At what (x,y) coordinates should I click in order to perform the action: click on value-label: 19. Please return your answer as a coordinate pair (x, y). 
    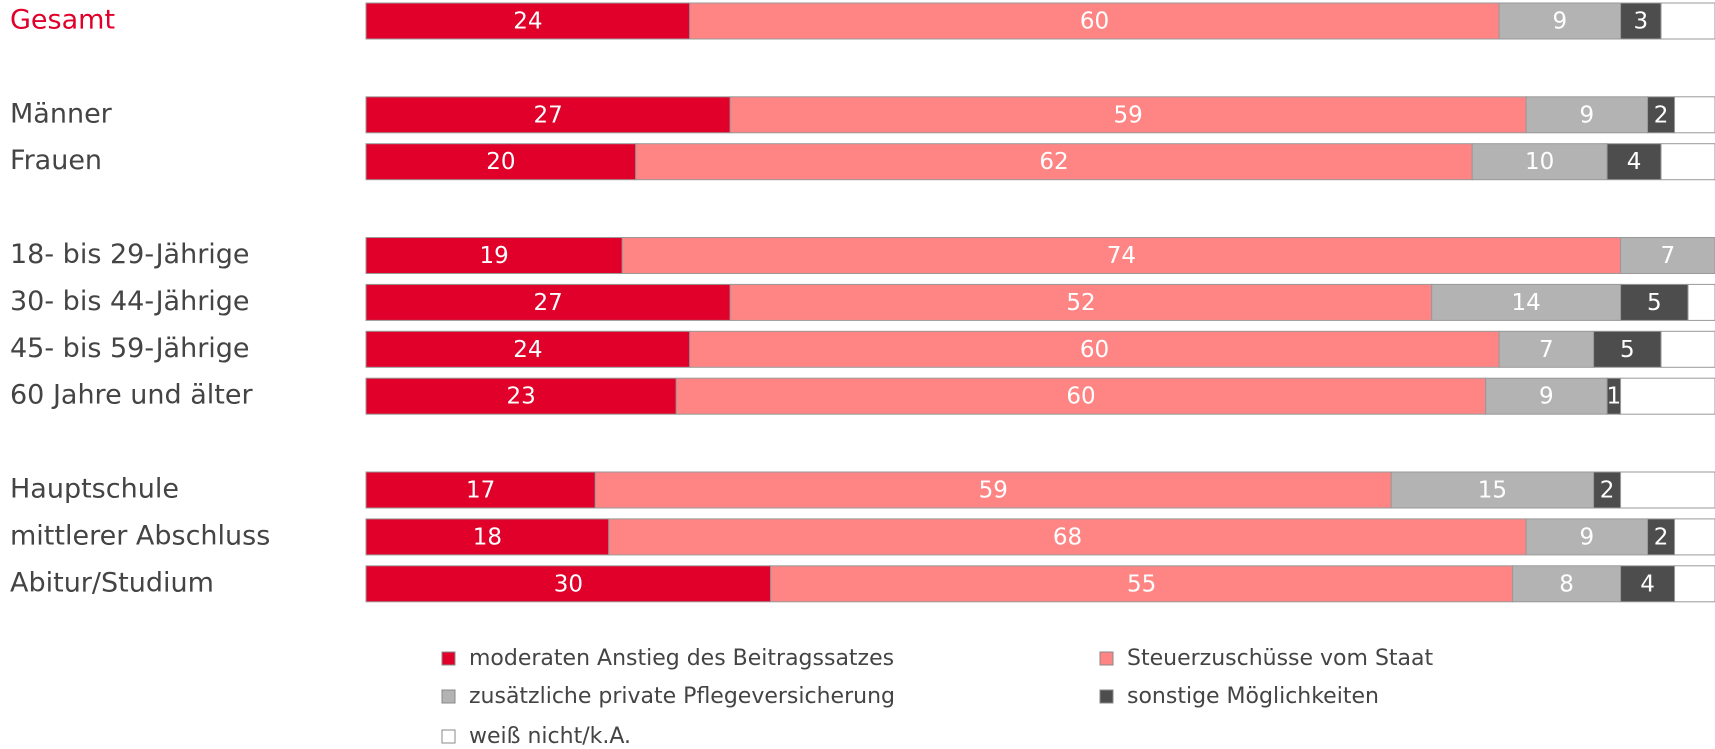
    Looking at the image, I should click on (494, 256).